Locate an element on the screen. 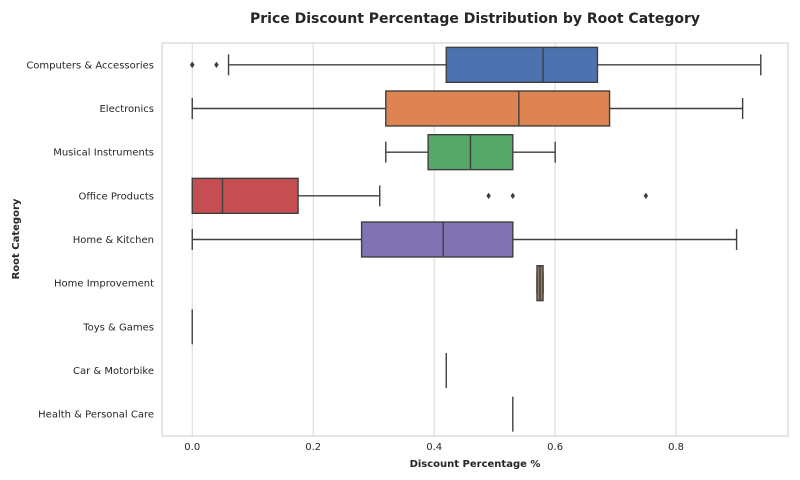  y-tick-label: Musical Instruments is located at coordinates (103, 153).